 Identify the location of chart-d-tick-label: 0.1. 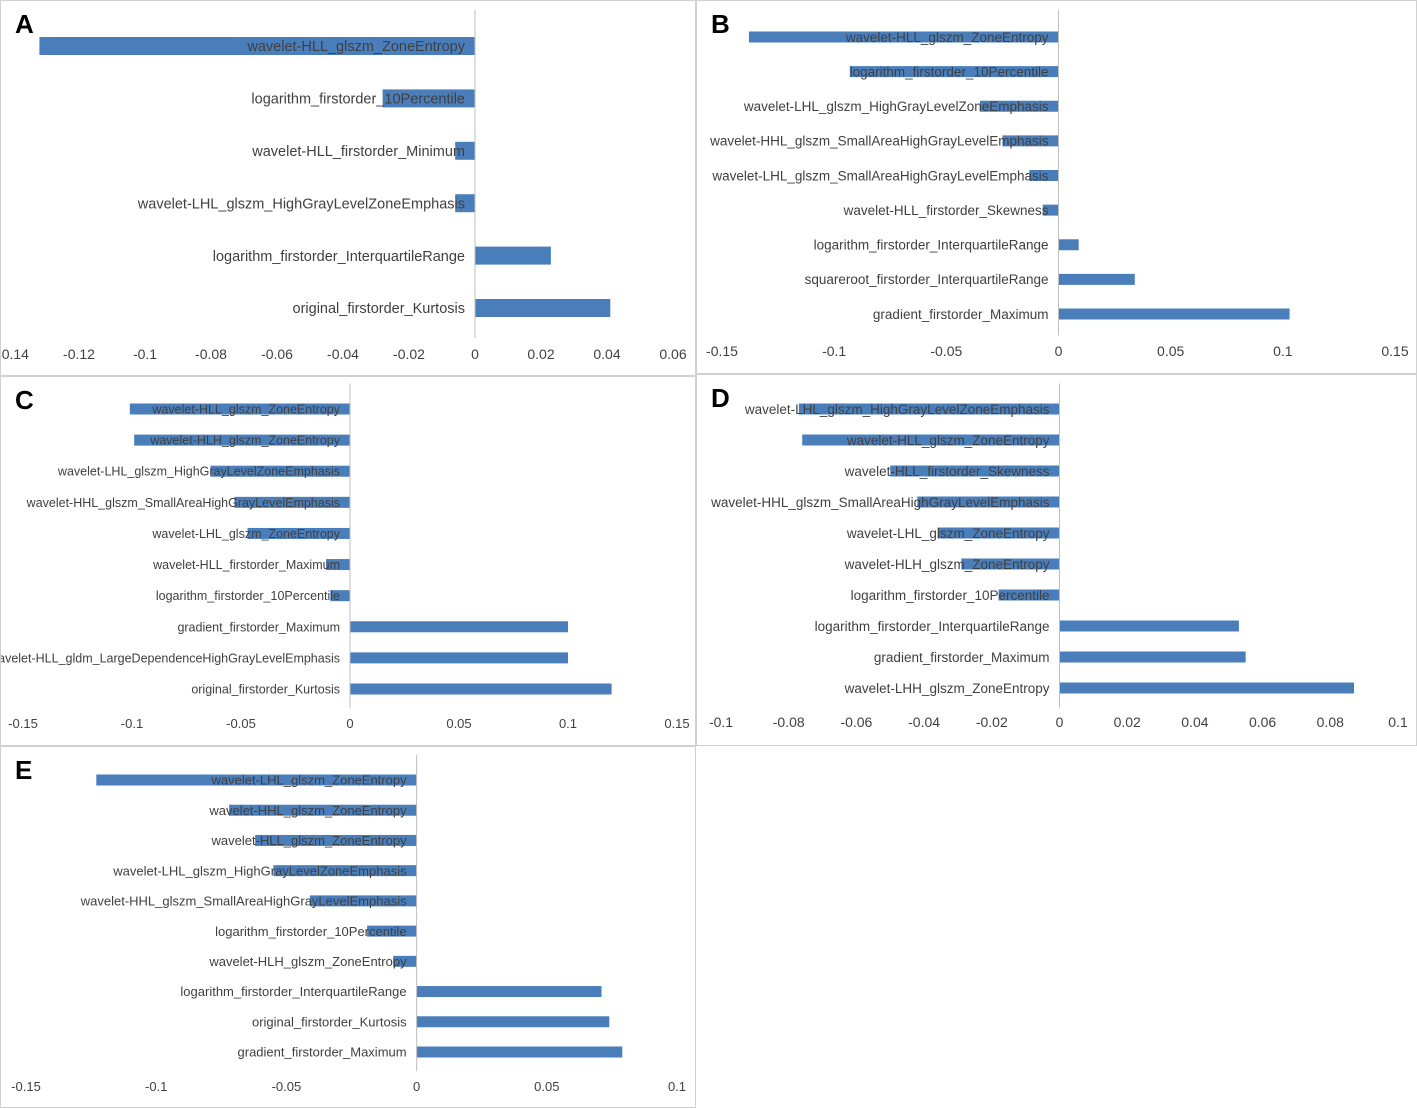
(1398, 722).